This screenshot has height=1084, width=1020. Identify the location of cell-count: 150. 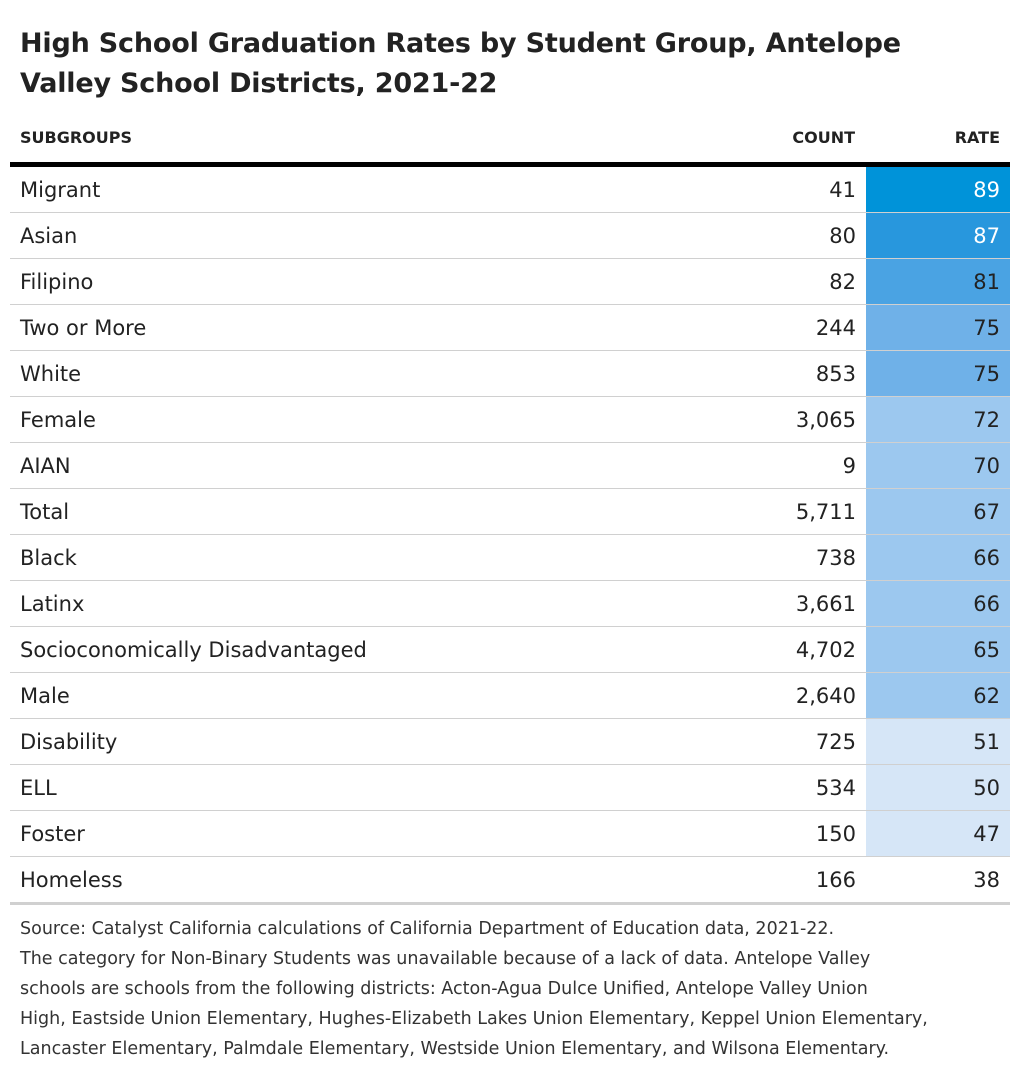
(835, 834).